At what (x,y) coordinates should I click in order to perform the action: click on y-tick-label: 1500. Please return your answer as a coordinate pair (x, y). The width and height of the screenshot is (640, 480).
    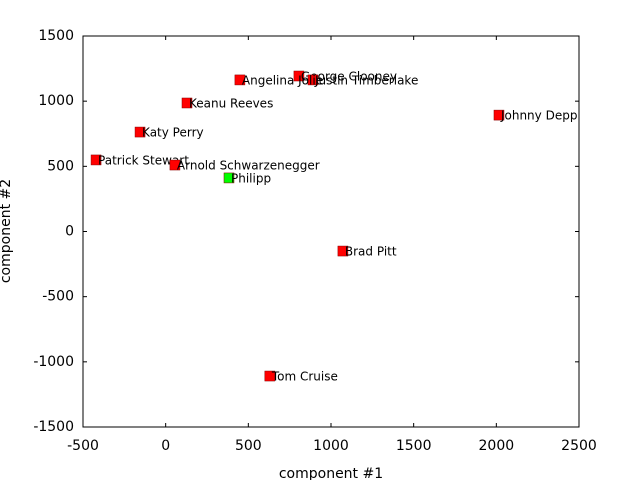
    Looking at the image, I should click on (56, 36).